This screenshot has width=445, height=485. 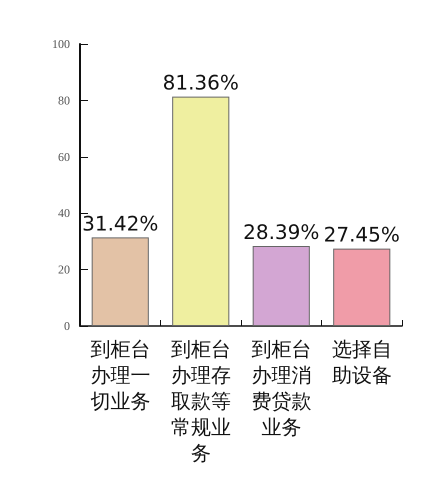 I want to click on data-label: 28.39%, so click(x=281, y=232).